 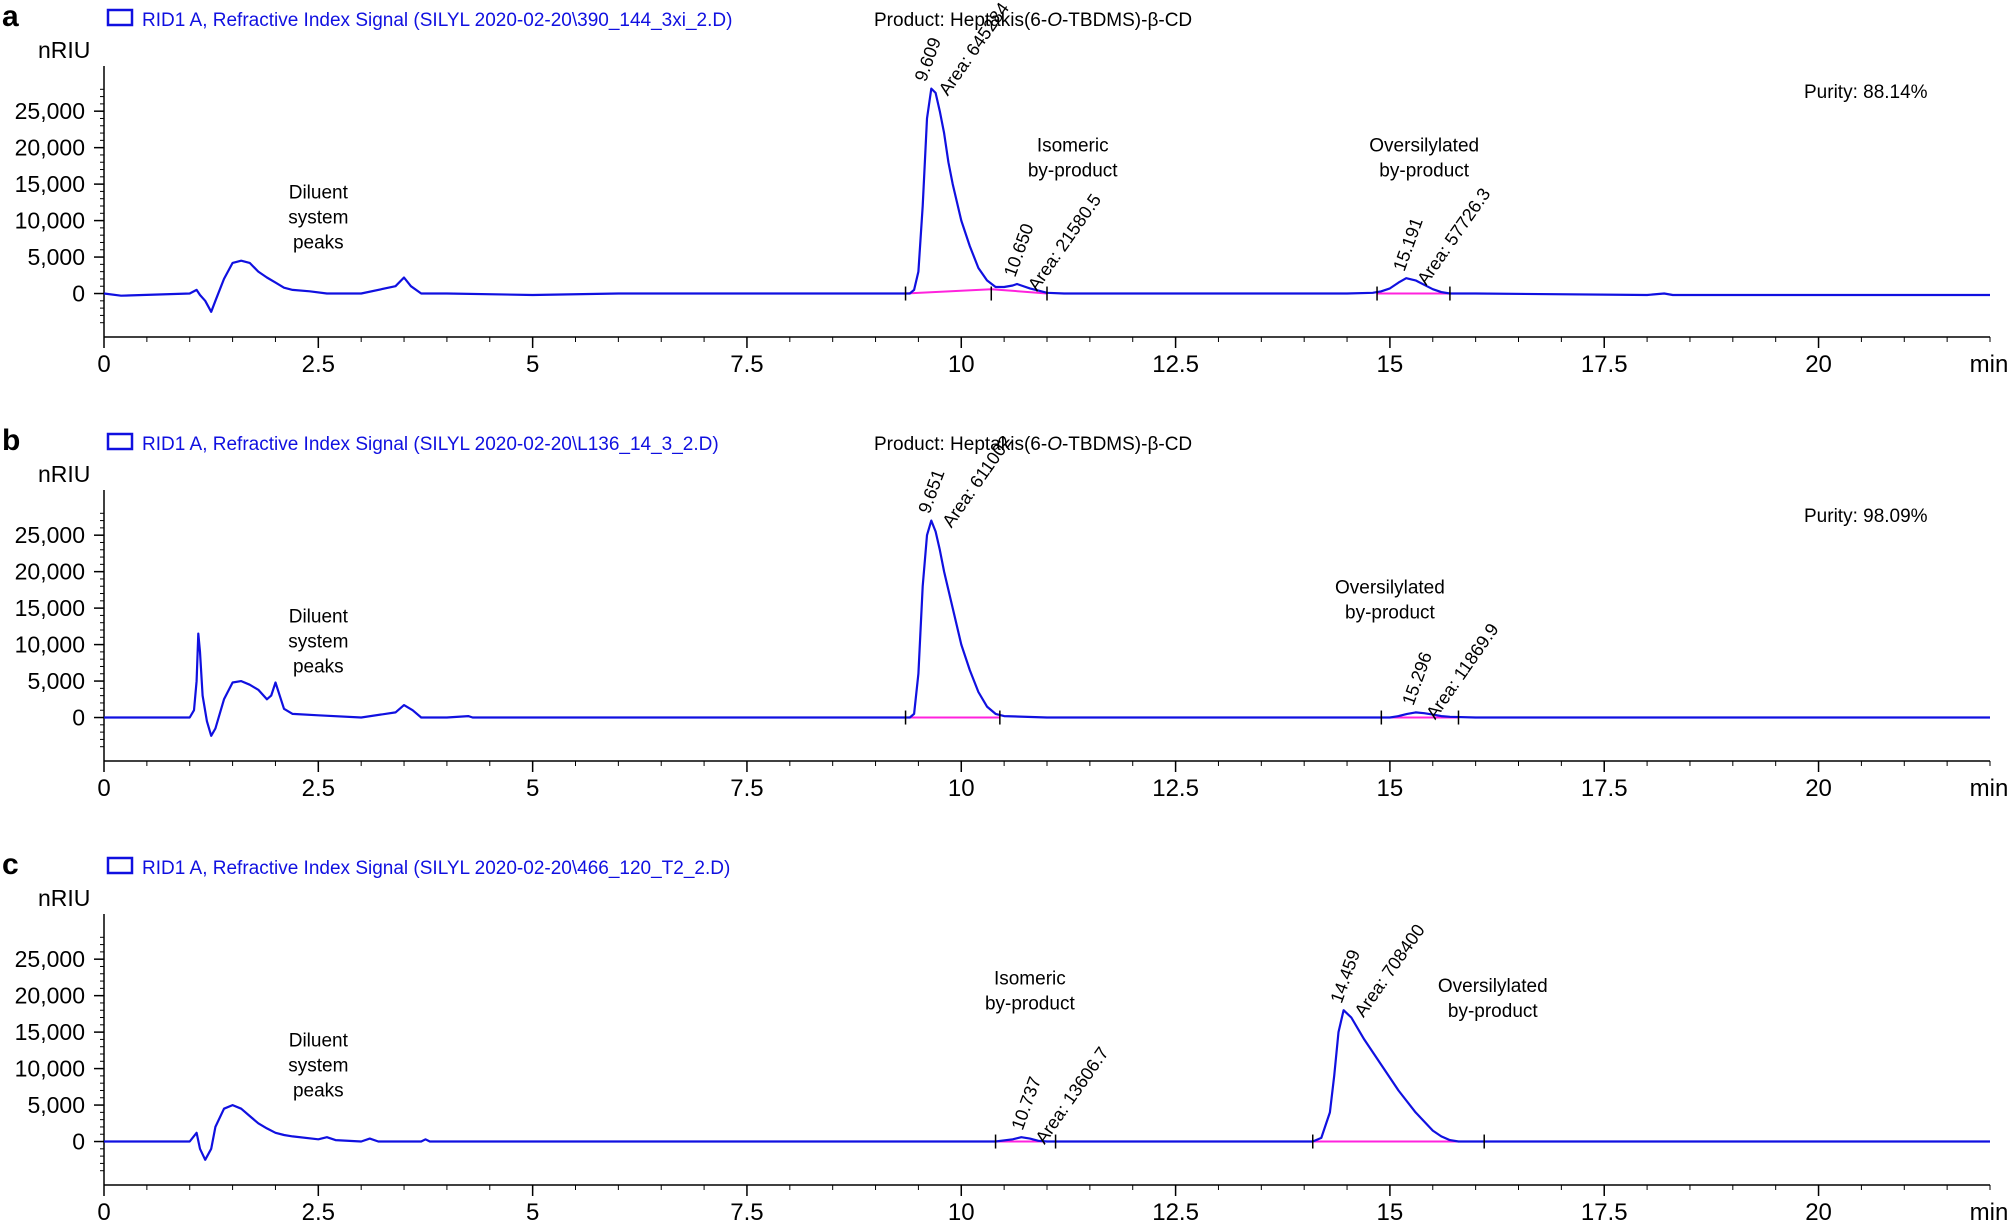 I want to click on peak-area-label: Area: 57726.3, so click(x=1453, y=236).